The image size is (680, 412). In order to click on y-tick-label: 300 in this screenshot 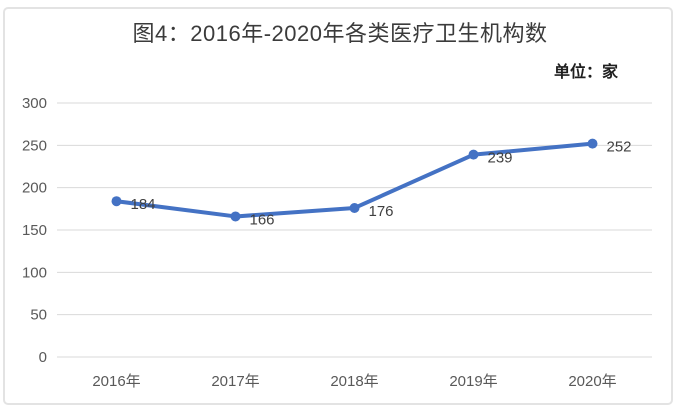, I will do `click(34, 103)`.